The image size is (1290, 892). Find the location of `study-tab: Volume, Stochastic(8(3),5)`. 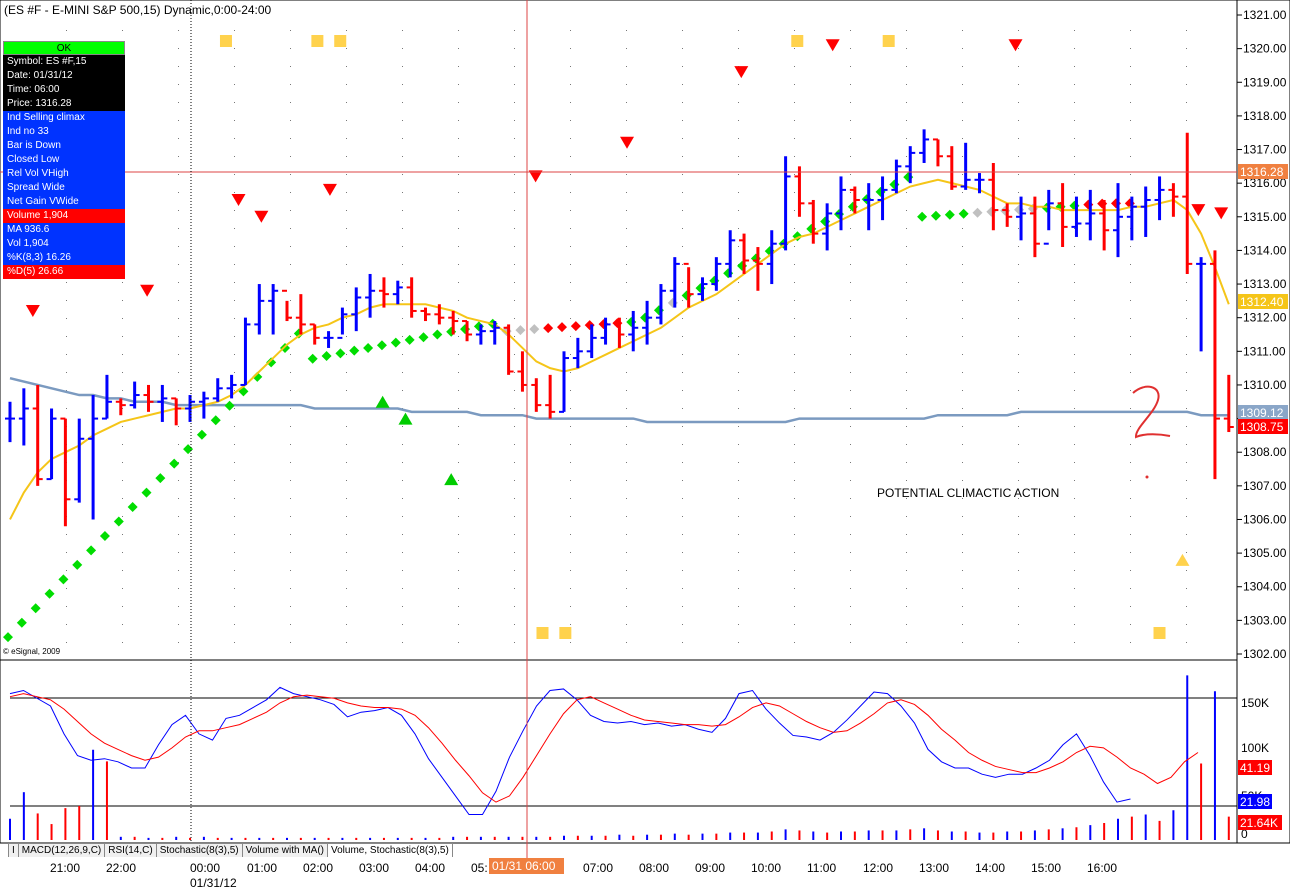

study-tab: Volume, Stochastic(8(3),5) is located at coordinates (389, 850).